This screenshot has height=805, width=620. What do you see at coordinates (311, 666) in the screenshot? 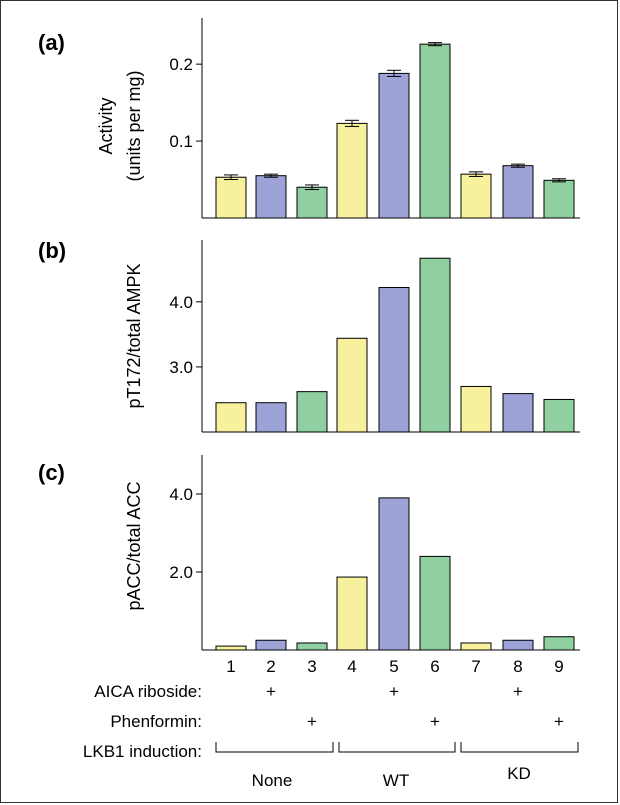
I see `lane-number: 3` at bounding box center [311, 666].